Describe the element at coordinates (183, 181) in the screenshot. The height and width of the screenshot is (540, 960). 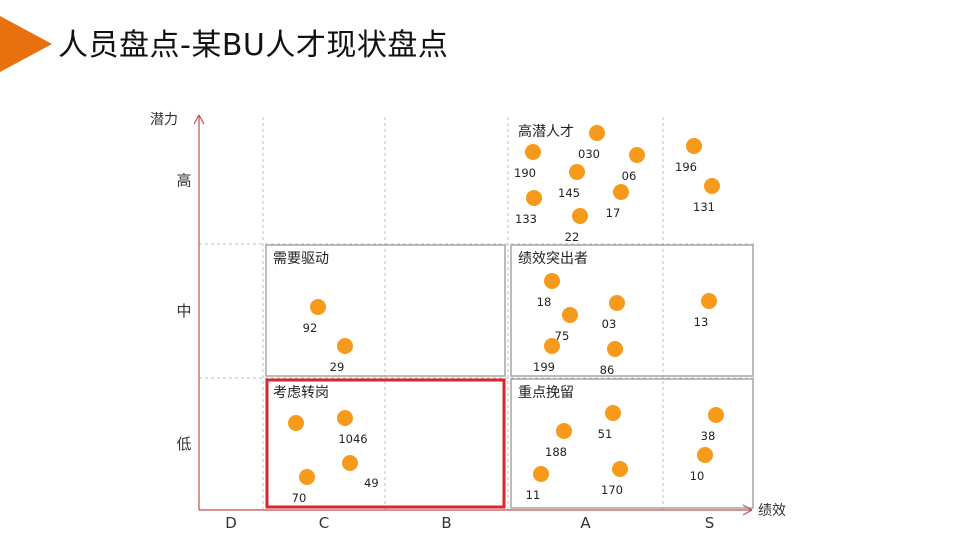
I see `y-tick-label: 高` at that location.